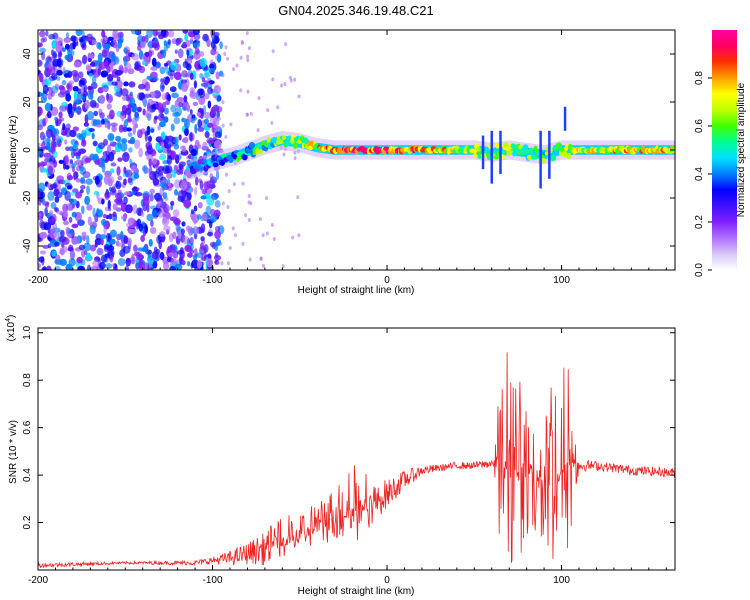  I want to click on colorbar-tick-label: 0.8, so click(699, 78).